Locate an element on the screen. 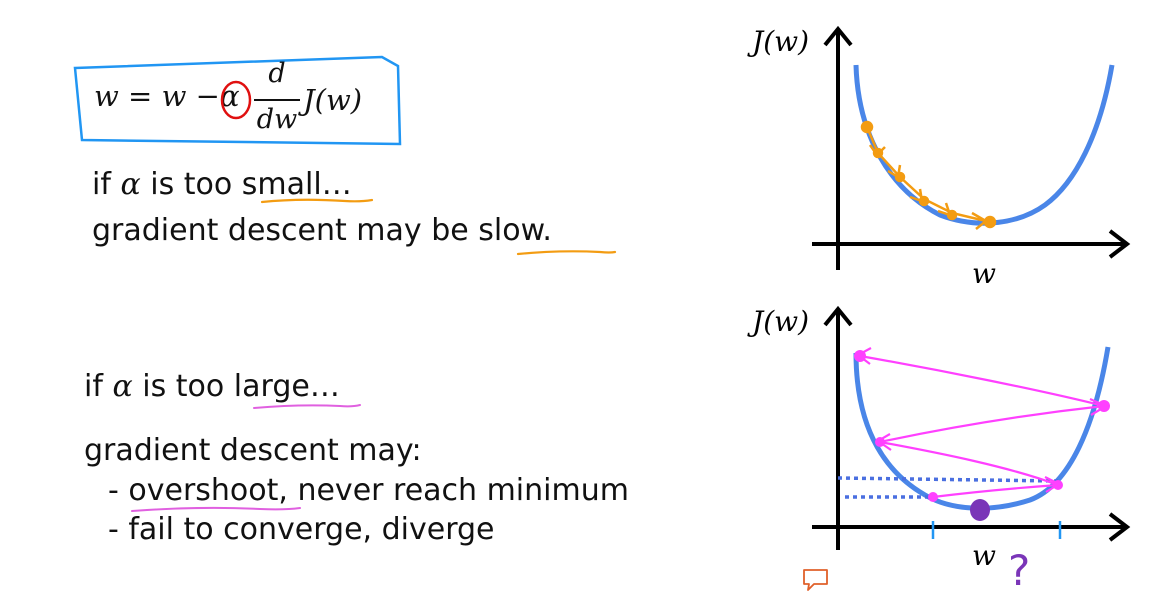  formula-box is located at coordinates (237, 100).